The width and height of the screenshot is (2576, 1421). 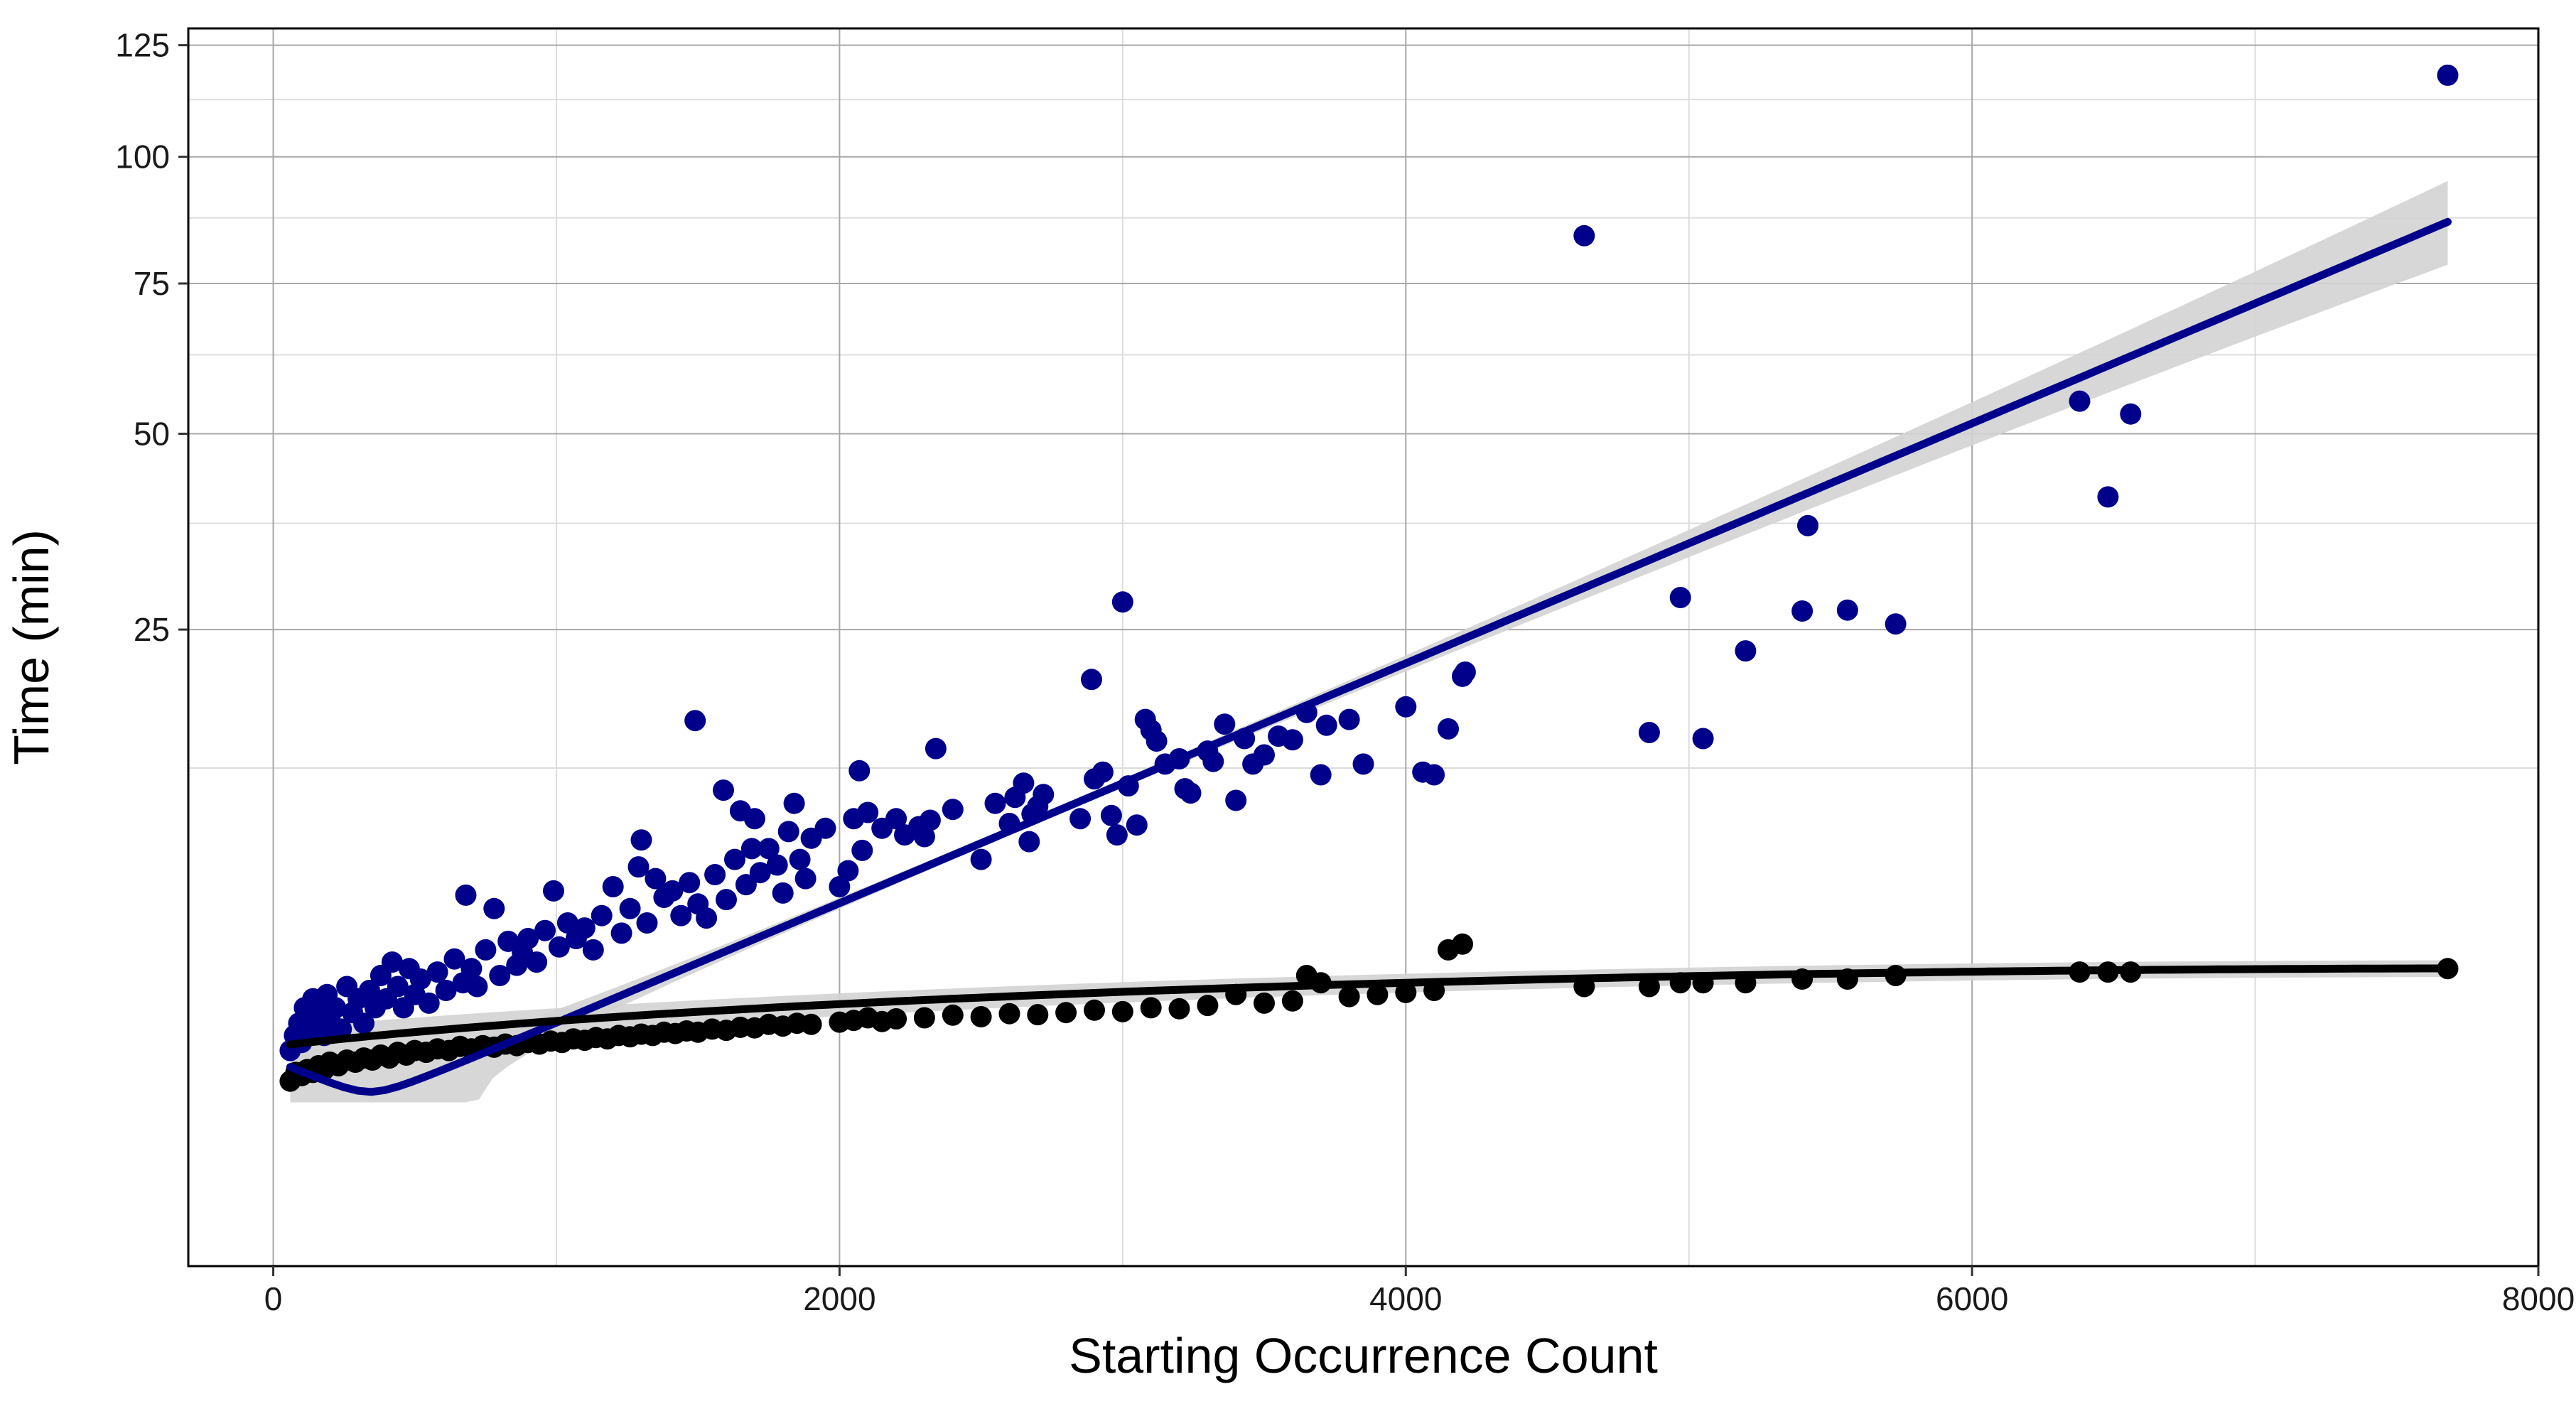 What do you see at coordinates (273, 1298) in the screenshot?
I see `x-tick-label: 0` at bounding box center [273, 1298].